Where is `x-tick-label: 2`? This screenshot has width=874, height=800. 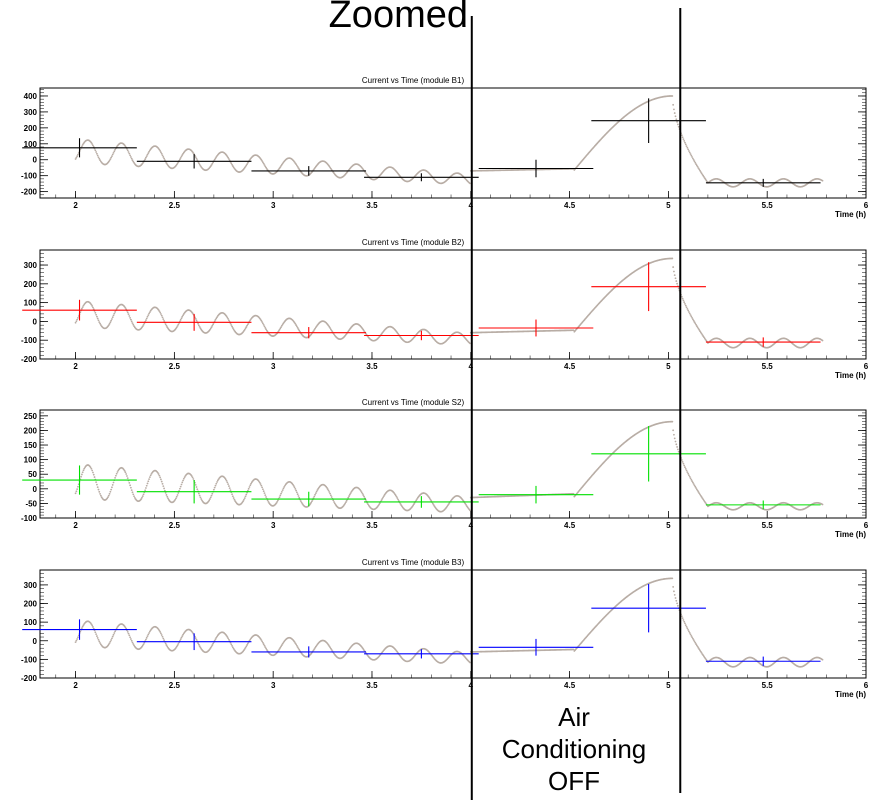 x-tick-label: 2 is located at coordinates (75, 366).